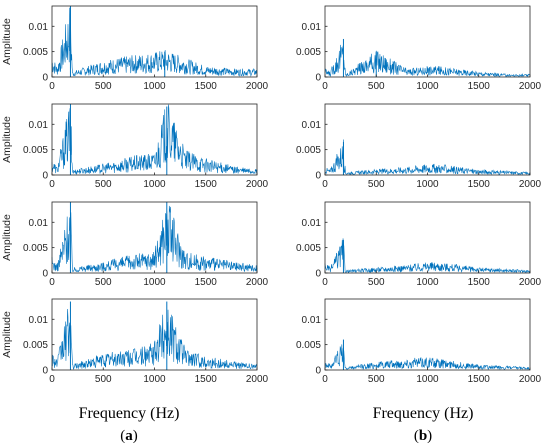 The width and height of the screenshot is (550, 447). I want to click on spectrum-panel-a-1: 0 500 1000 1500 2000 0 0.005 0.01 Amplitude, so click(135, 48).